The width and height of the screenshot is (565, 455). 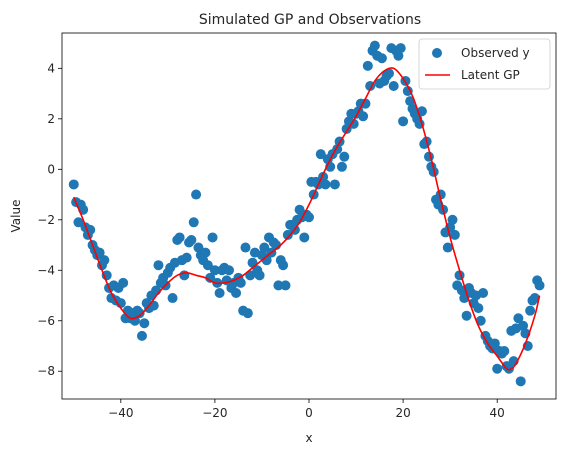 I want to click on y-tick-label-3: −2, so click(x=46, y=220).